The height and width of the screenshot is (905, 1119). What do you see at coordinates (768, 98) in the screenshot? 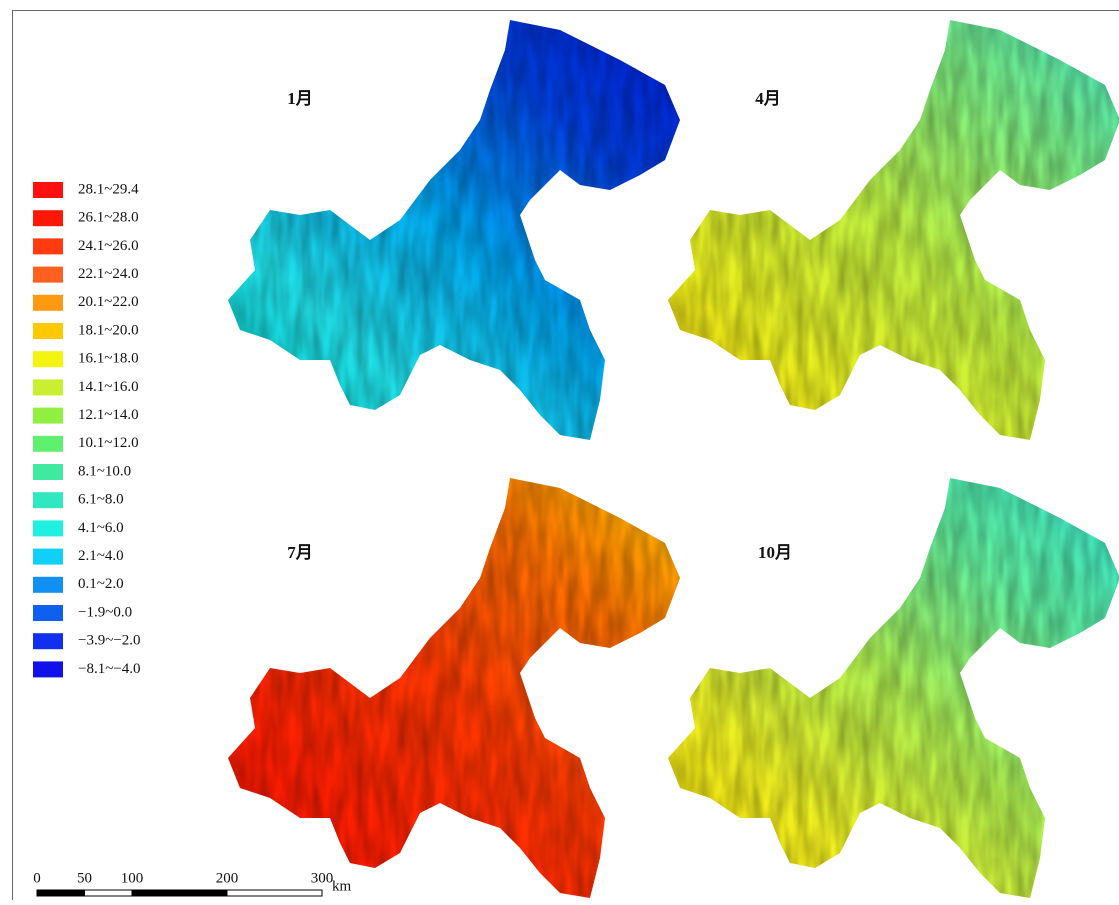
I see `panel-label: 4月` at bounding box center [768, 98].